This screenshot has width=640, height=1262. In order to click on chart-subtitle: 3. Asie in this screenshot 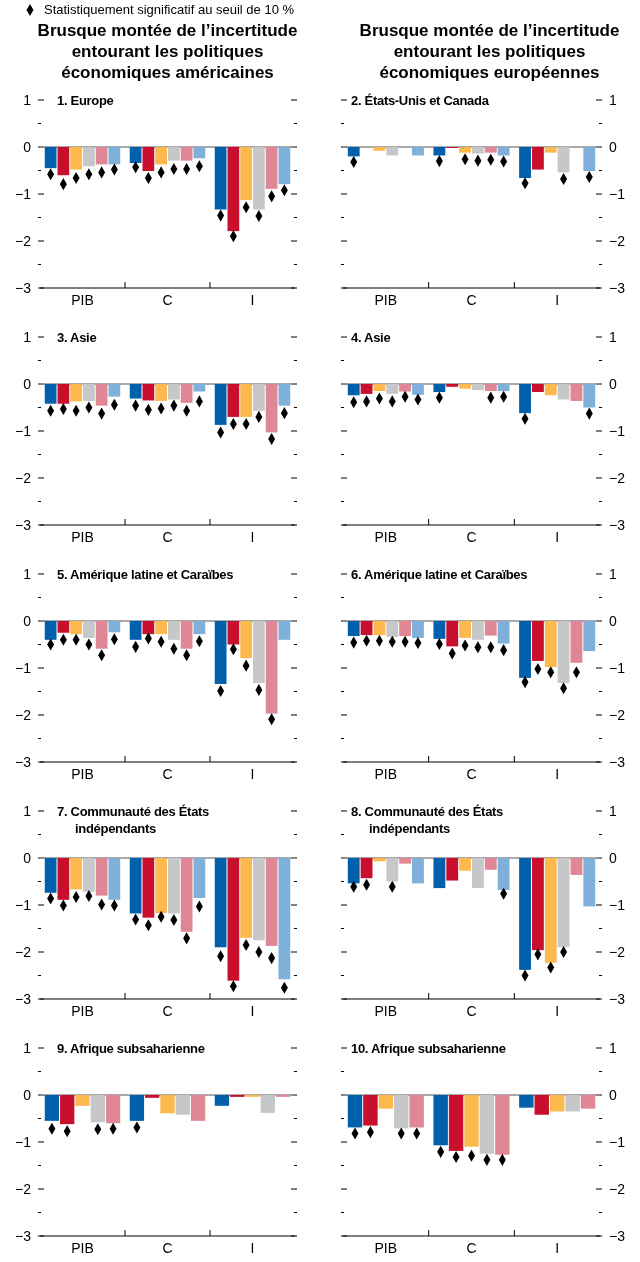, I will do `click(77, 337)`.